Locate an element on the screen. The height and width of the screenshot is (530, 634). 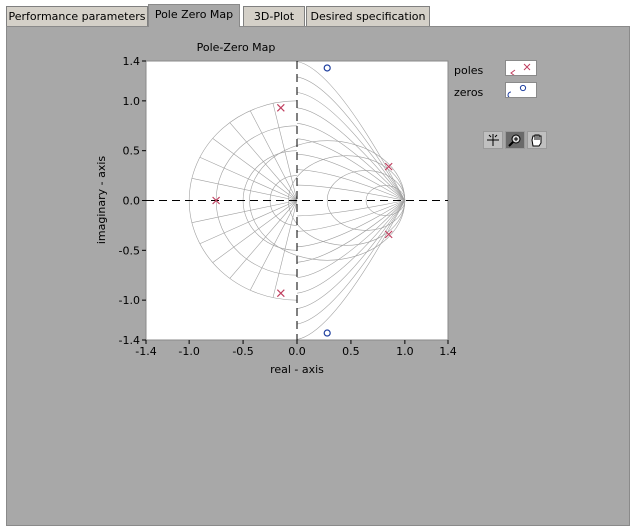
y-tick-label: 0.5 is located at coordinates (132, 151).